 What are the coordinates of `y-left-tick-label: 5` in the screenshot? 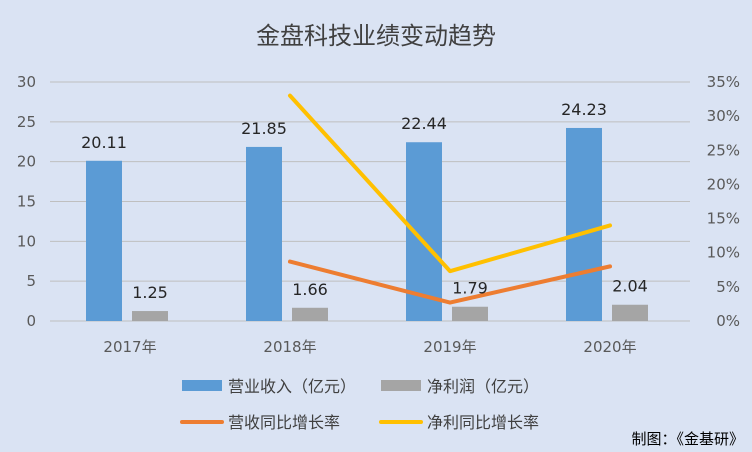 It's located at (31, 281).